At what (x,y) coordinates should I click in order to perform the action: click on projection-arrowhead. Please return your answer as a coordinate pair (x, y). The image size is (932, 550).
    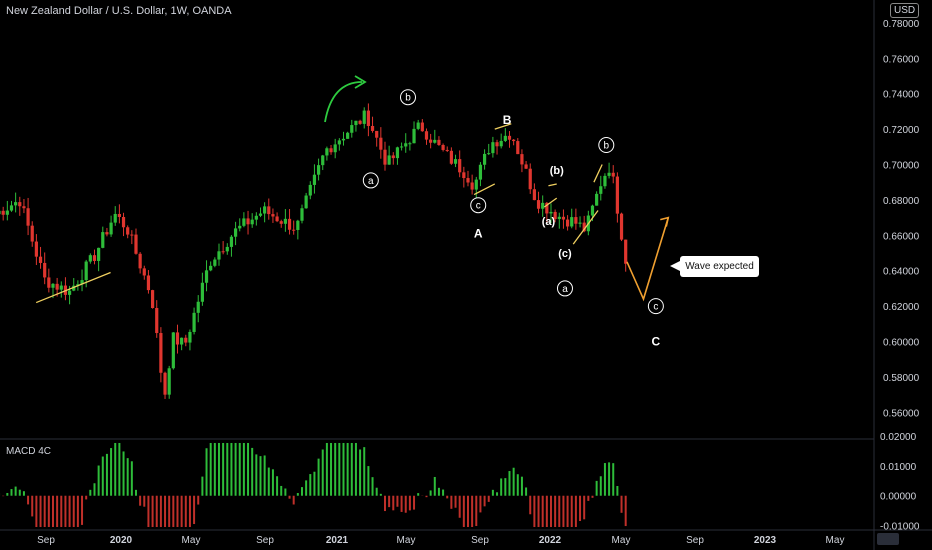
    Looking at the image, I should click on (665, 221).